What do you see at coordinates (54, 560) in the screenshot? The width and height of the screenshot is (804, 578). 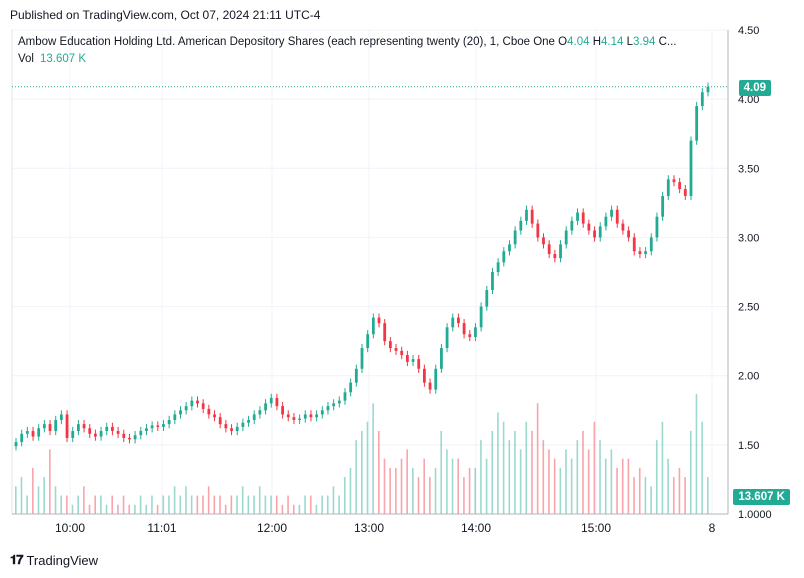 I see `footer-brand: 𝟏𝟕 TradingView` at bounding box center [54, 560].